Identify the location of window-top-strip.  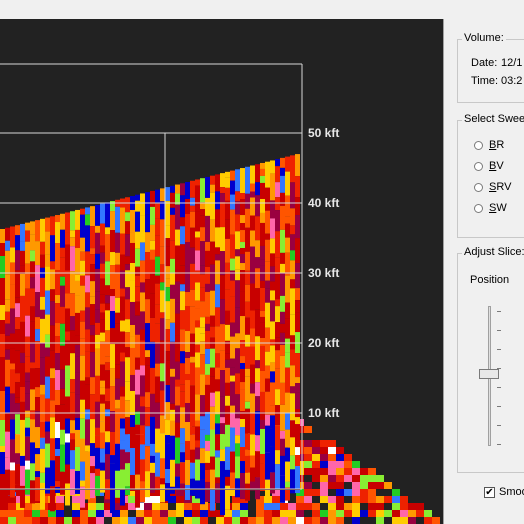
(262, 9).